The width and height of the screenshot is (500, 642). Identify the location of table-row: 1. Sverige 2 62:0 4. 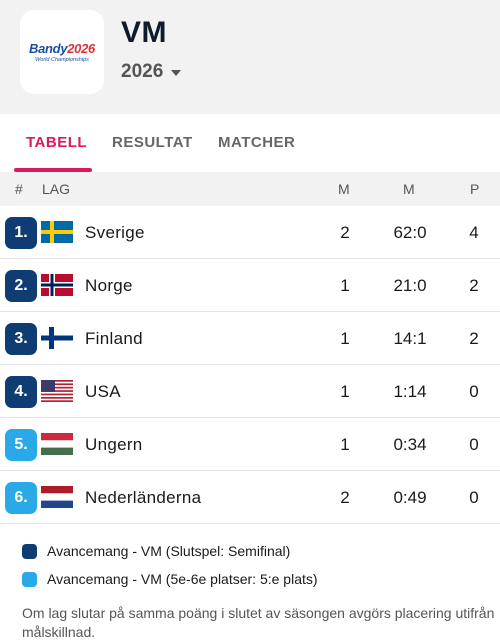
(250, 232).